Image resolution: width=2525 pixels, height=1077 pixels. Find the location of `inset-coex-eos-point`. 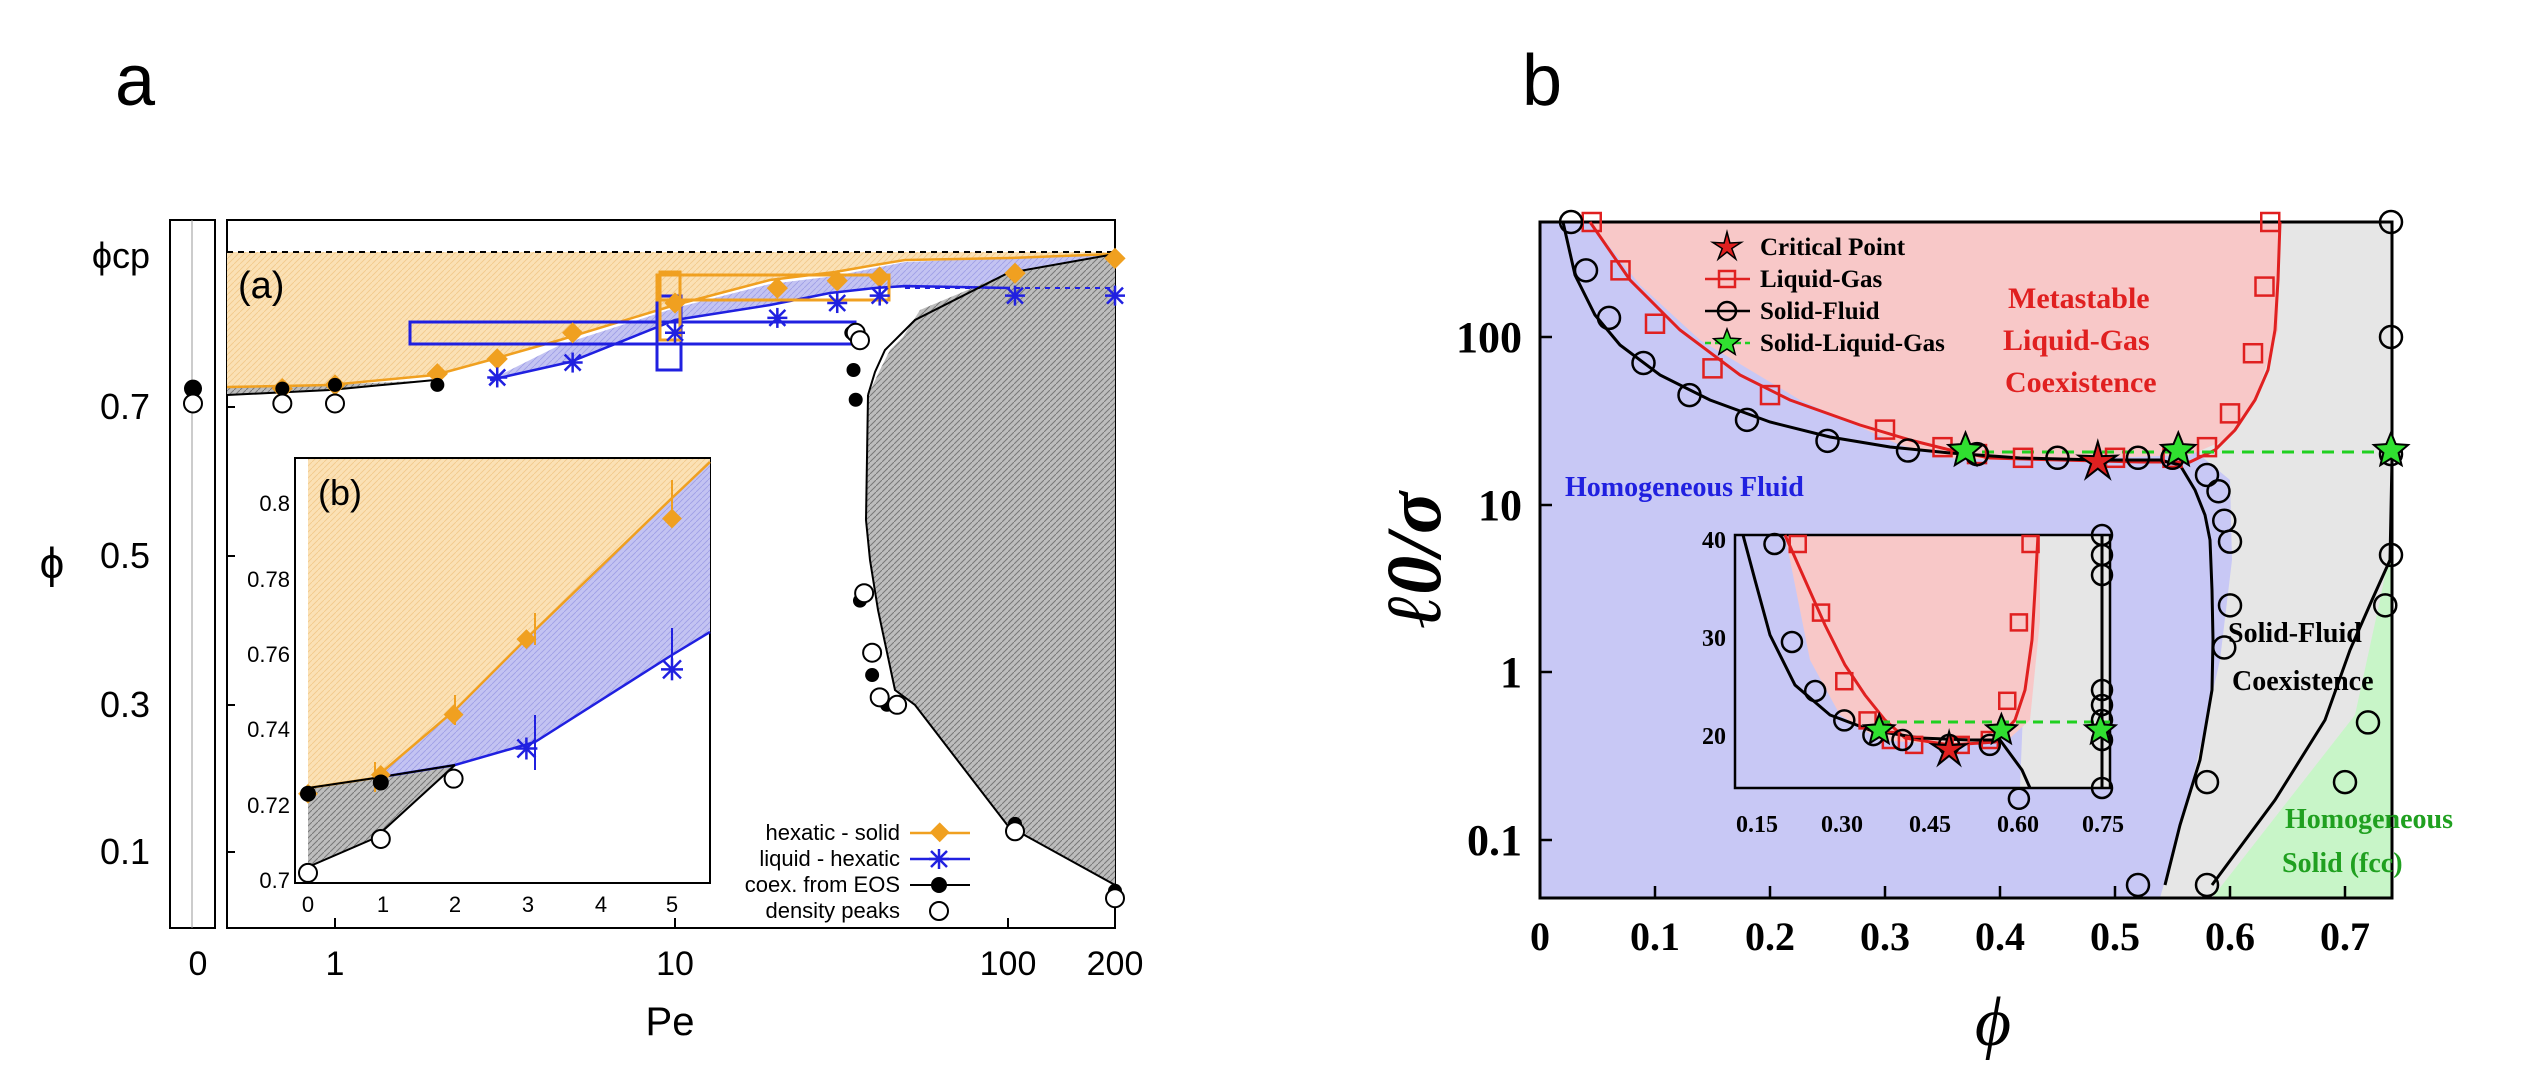

inset-coex-eos-point is located at coordinates (308, 794).